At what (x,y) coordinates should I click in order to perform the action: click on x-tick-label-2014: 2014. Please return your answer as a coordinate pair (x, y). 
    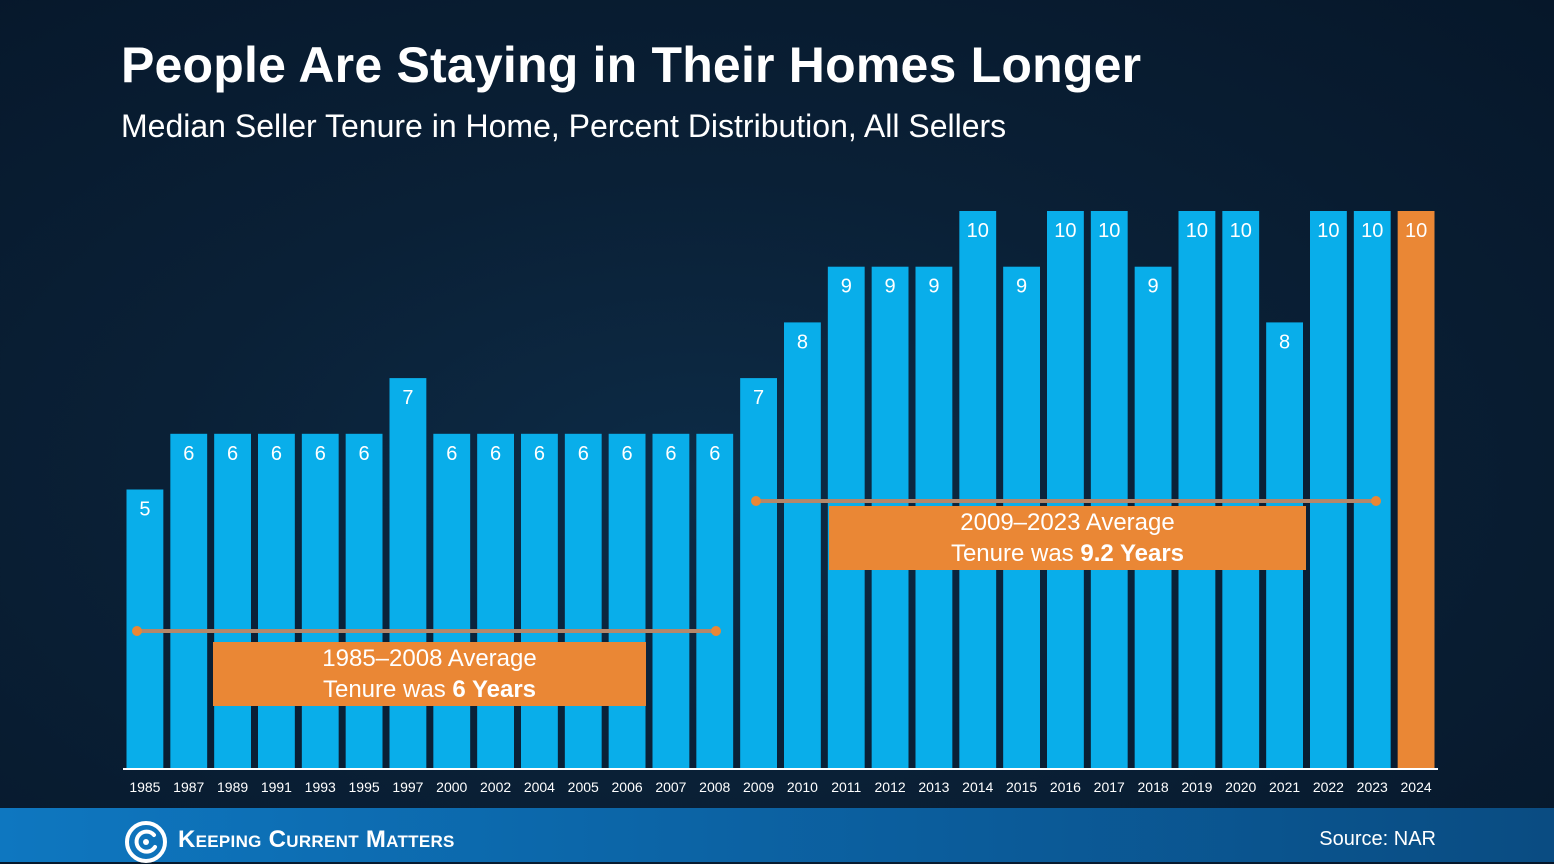
    Looking at the image, I should click on (977, 787).